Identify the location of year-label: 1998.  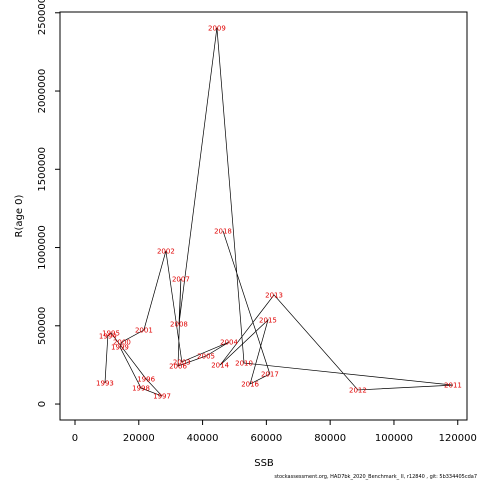
(141, 389).